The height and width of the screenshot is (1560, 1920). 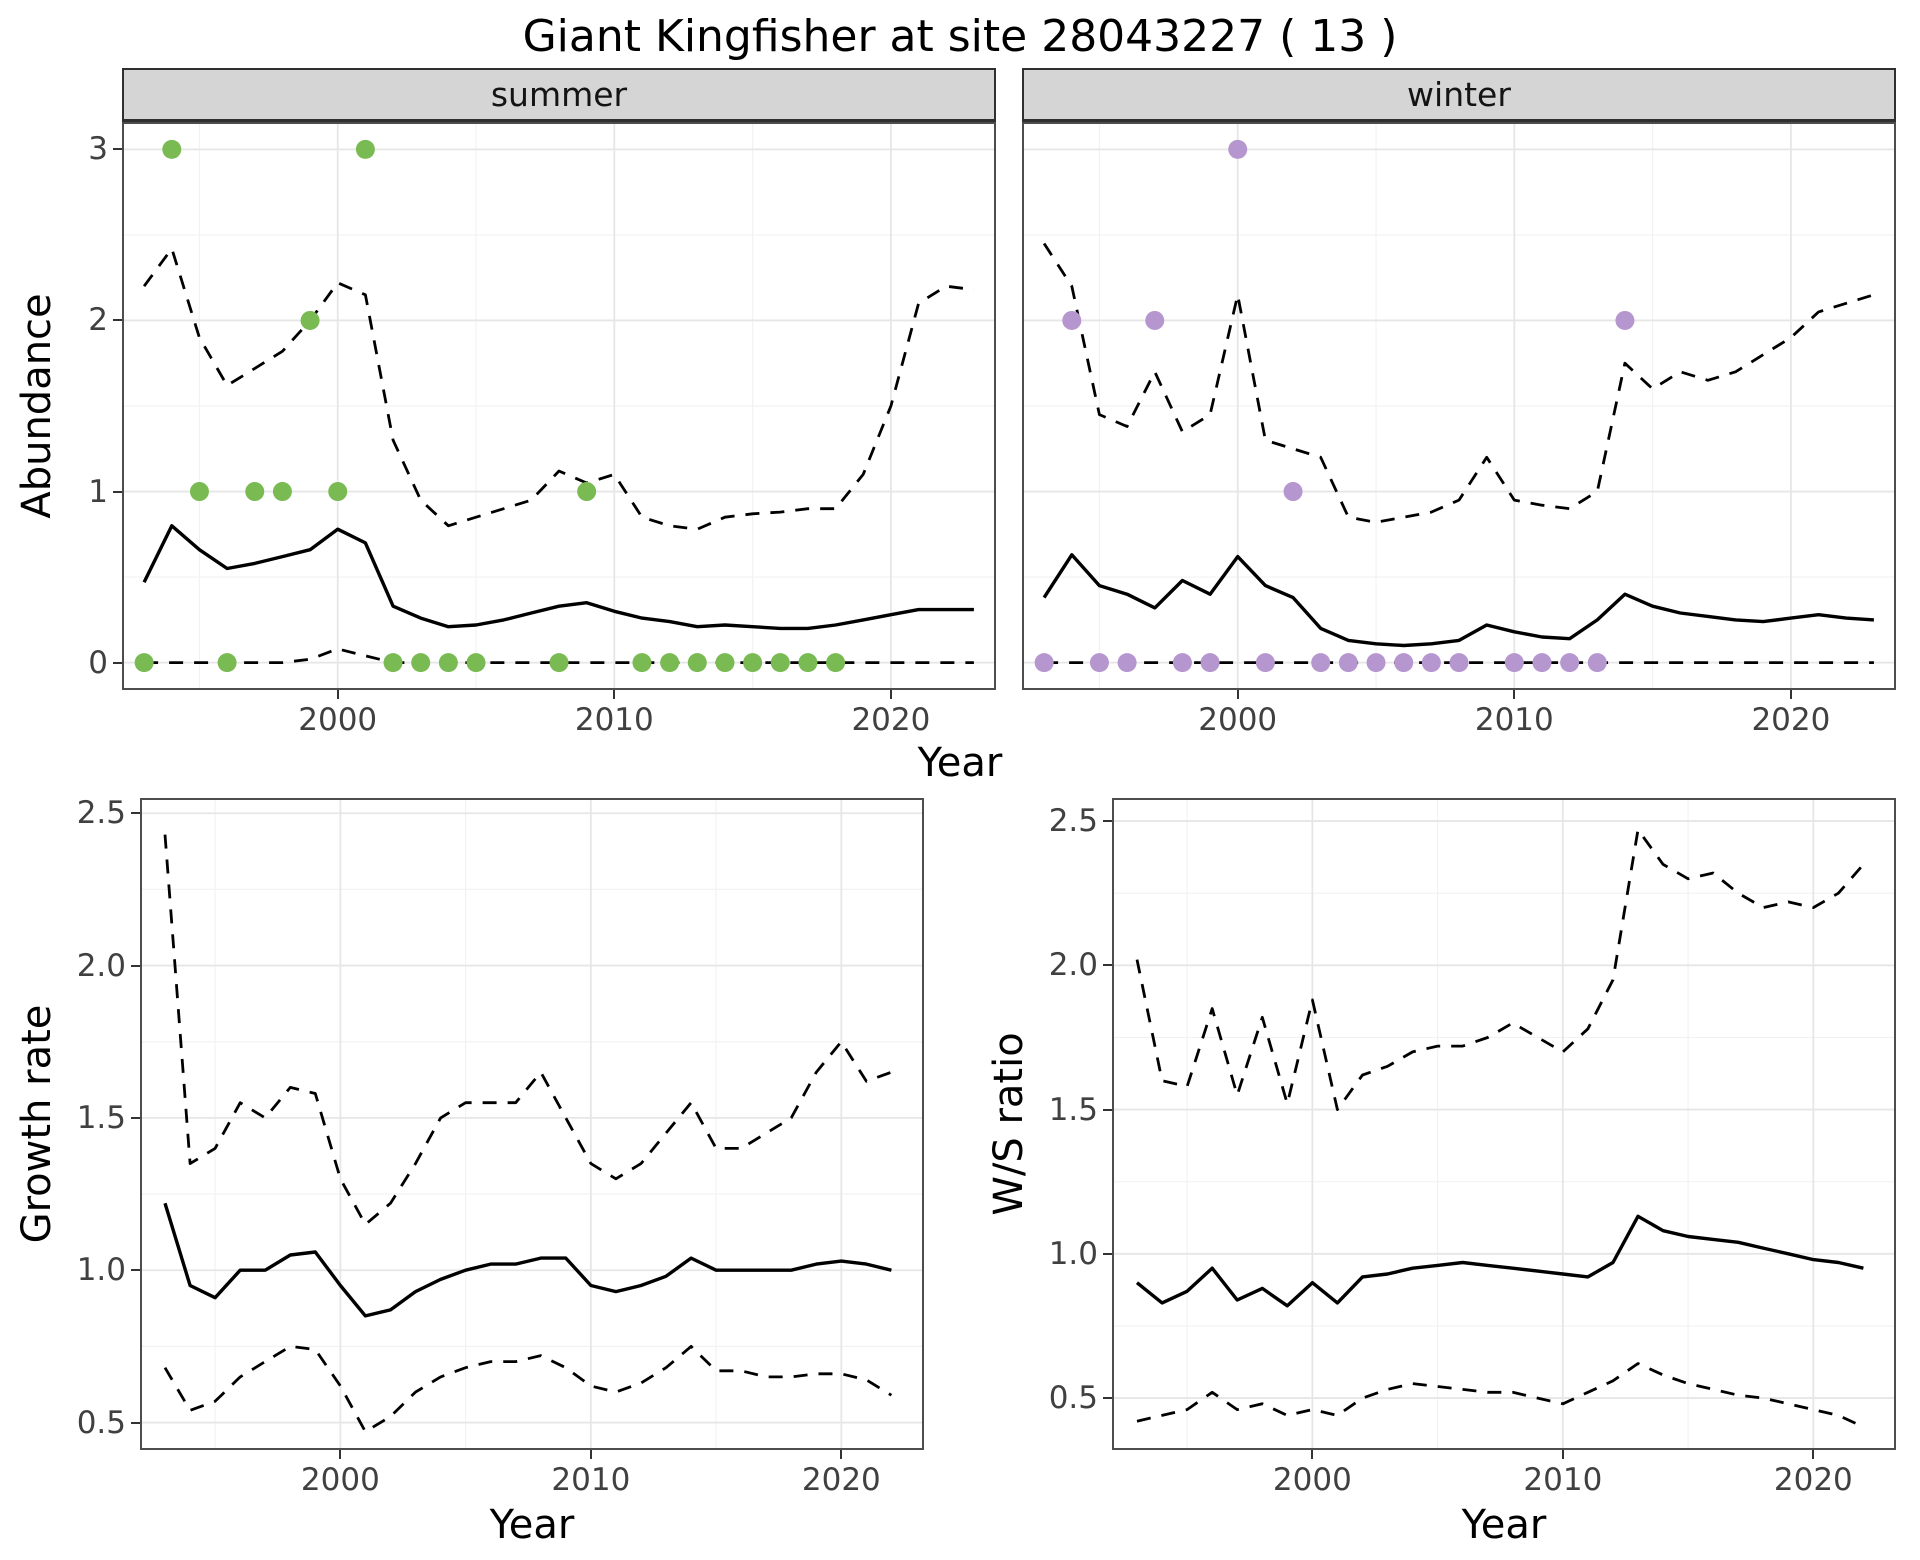 What do you see at coordinates (98, 149) in the screenshot?
I see `y-tick-label: 3` at bounding box center [98, 149].